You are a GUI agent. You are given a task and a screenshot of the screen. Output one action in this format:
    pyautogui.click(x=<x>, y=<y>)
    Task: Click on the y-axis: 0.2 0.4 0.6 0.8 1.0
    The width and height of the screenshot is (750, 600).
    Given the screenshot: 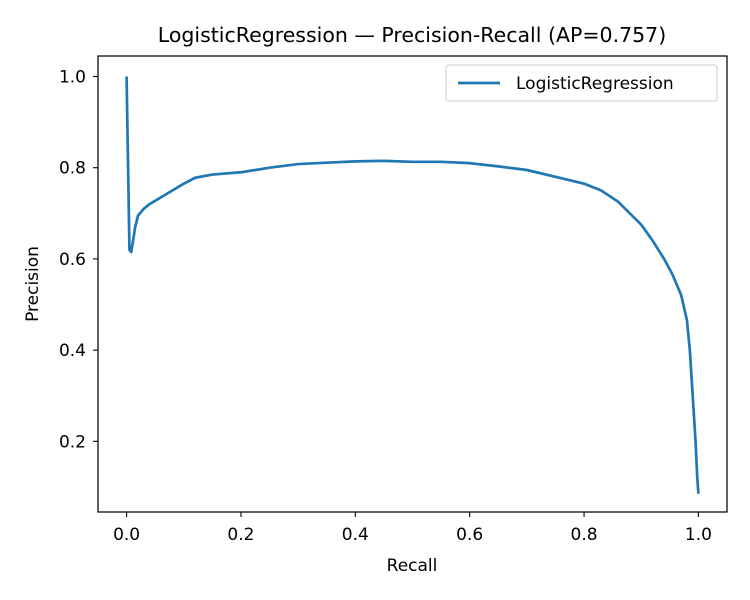 What is the action you would take?
    pyautogui.click(x=78, y=260)
    